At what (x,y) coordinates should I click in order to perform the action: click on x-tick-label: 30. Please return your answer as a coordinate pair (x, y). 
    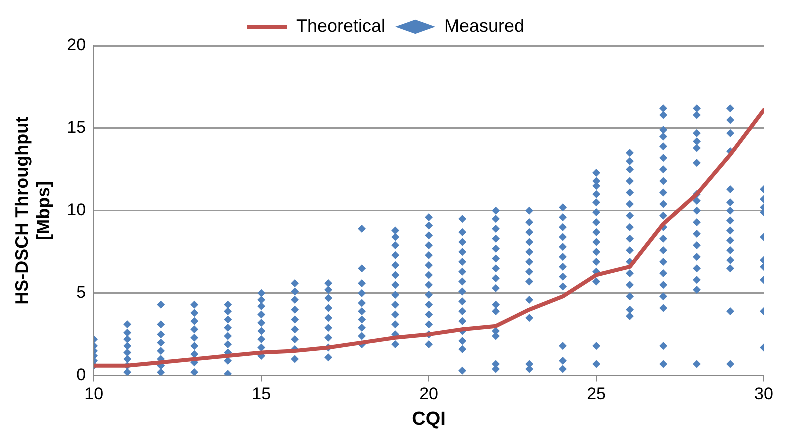
    Looking at the image, I should click on (764, 394).